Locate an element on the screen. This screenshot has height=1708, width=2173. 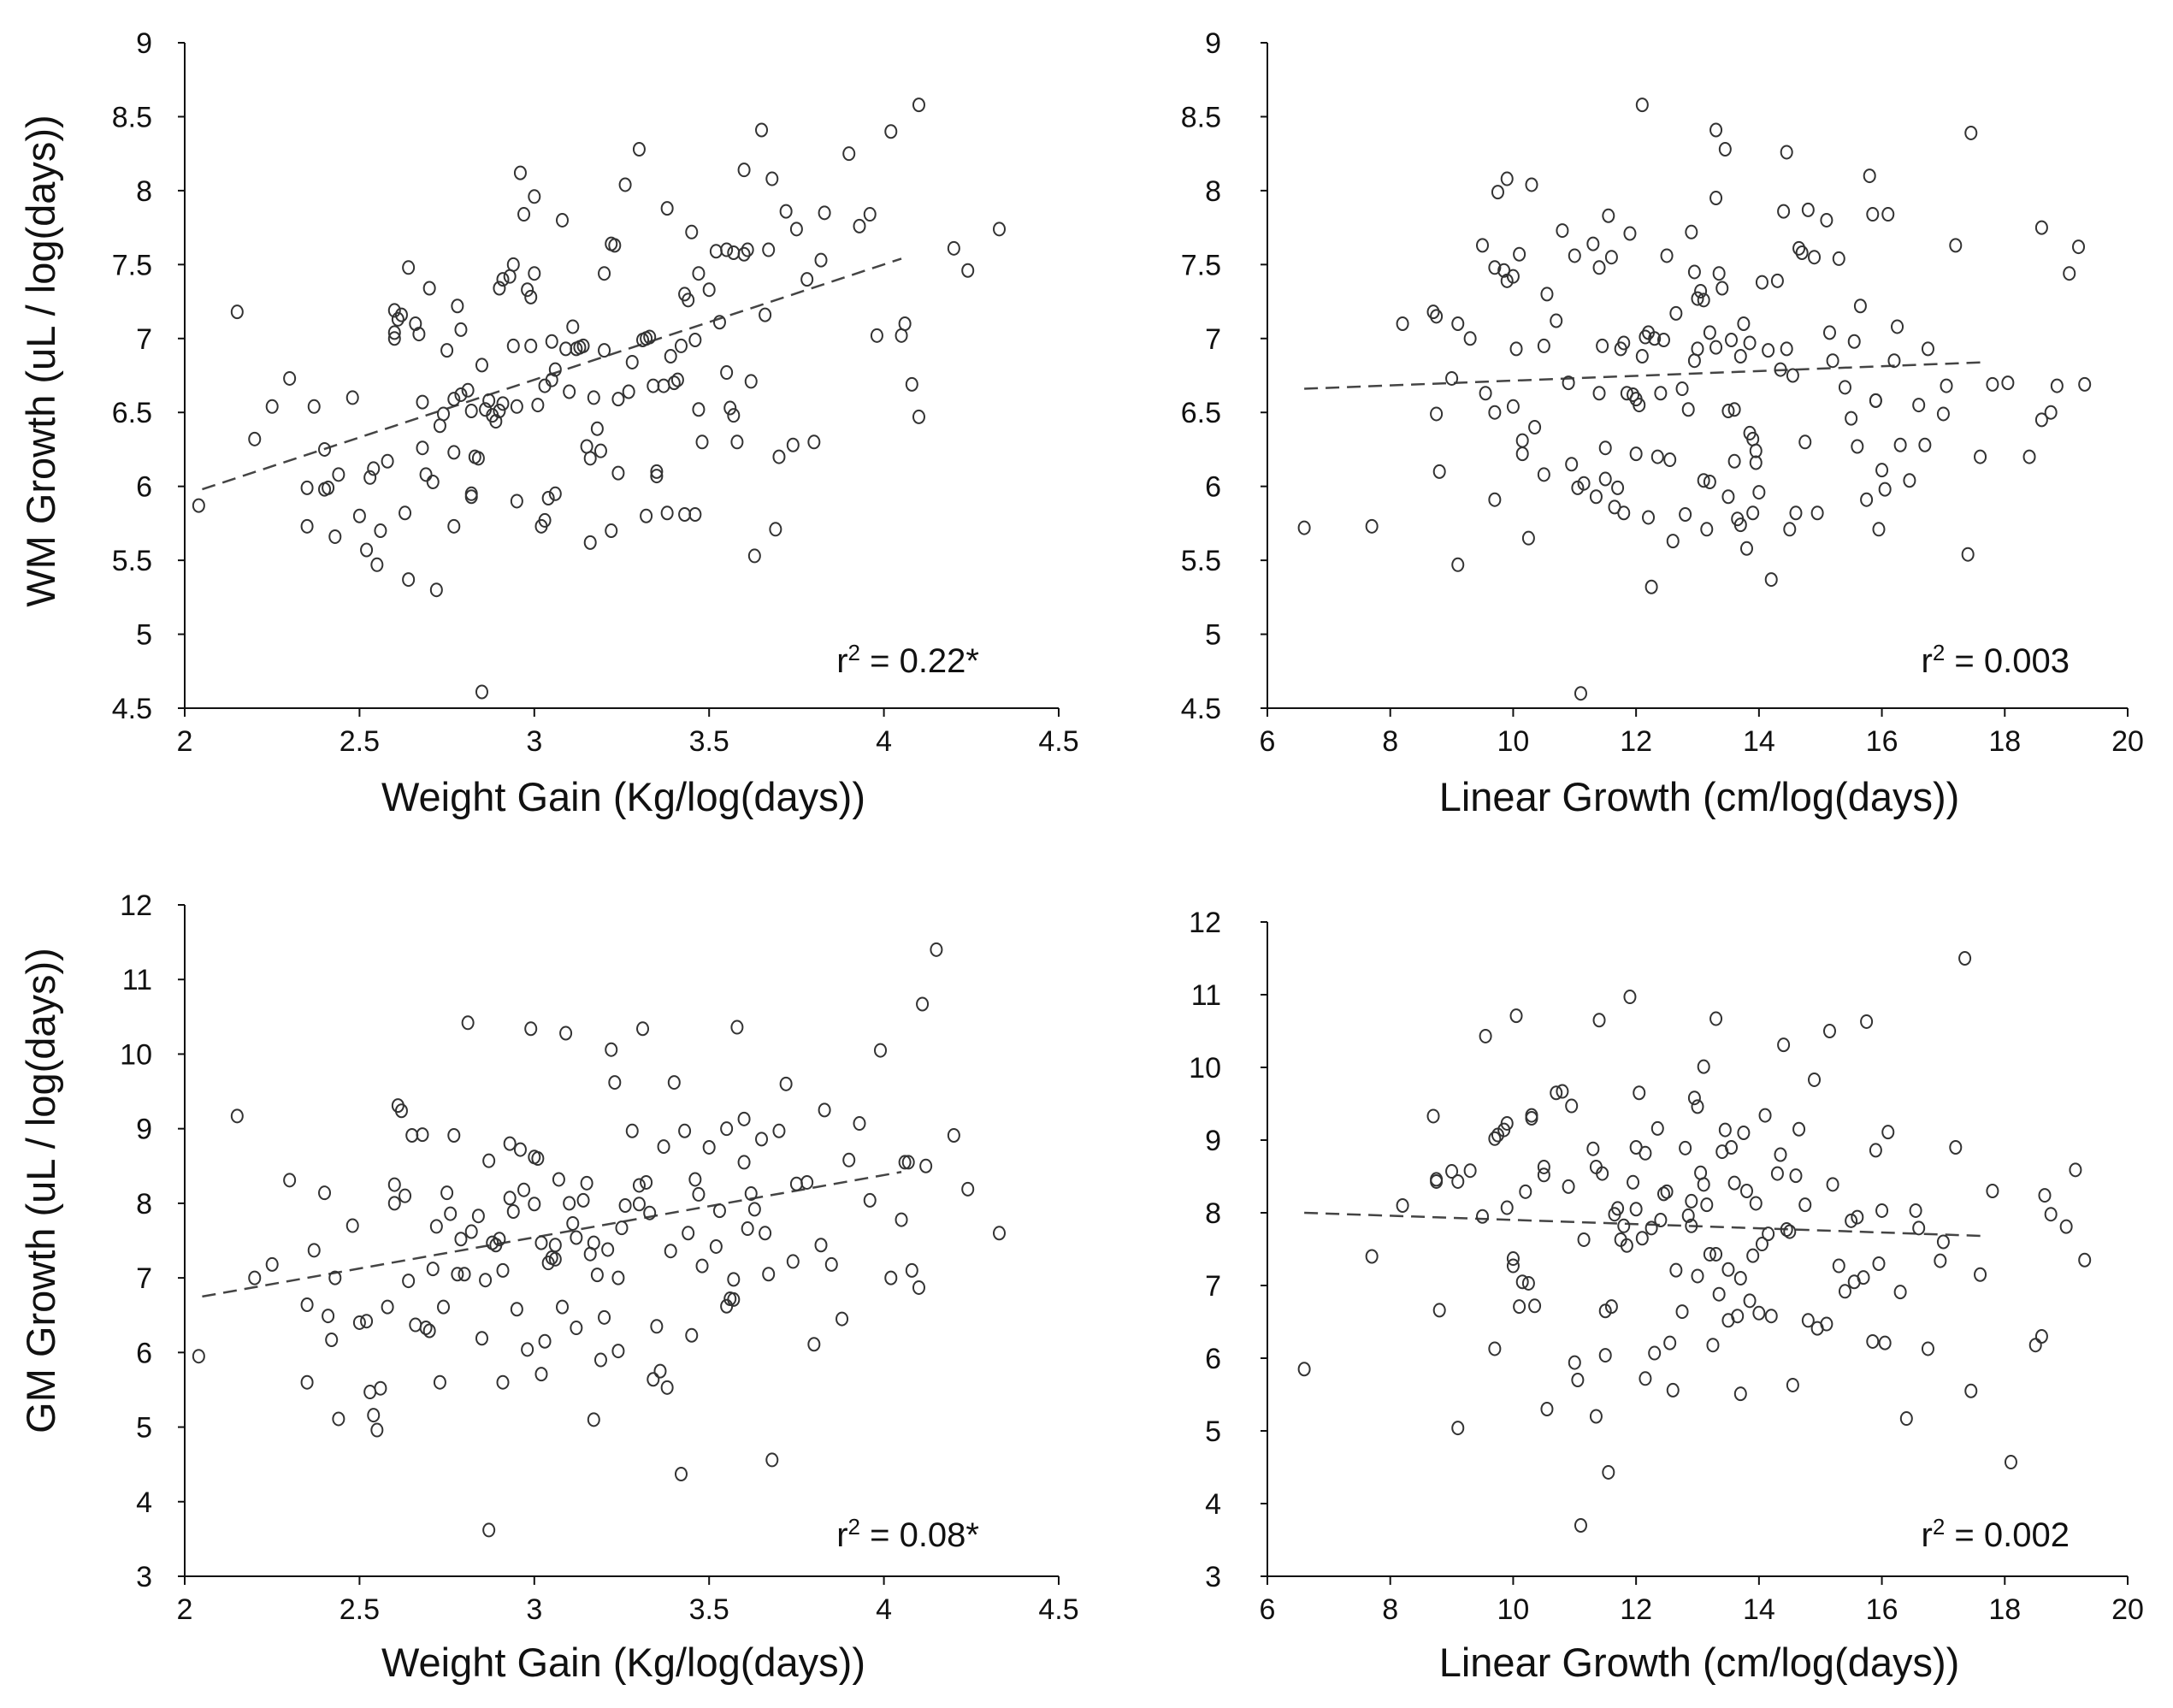
x-tick-label: 10 is located at coordinates (1513, 741).